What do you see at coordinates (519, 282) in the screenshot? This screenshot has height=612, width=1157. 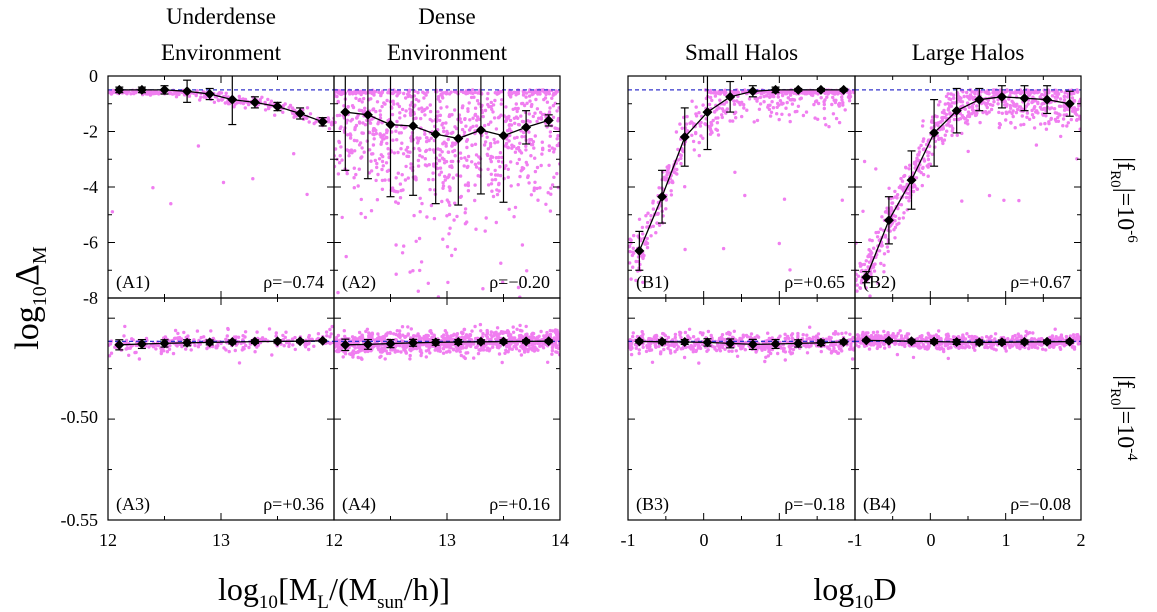 I see `correlation-label: ρ=−0.20` at bounding box center [519, 282].